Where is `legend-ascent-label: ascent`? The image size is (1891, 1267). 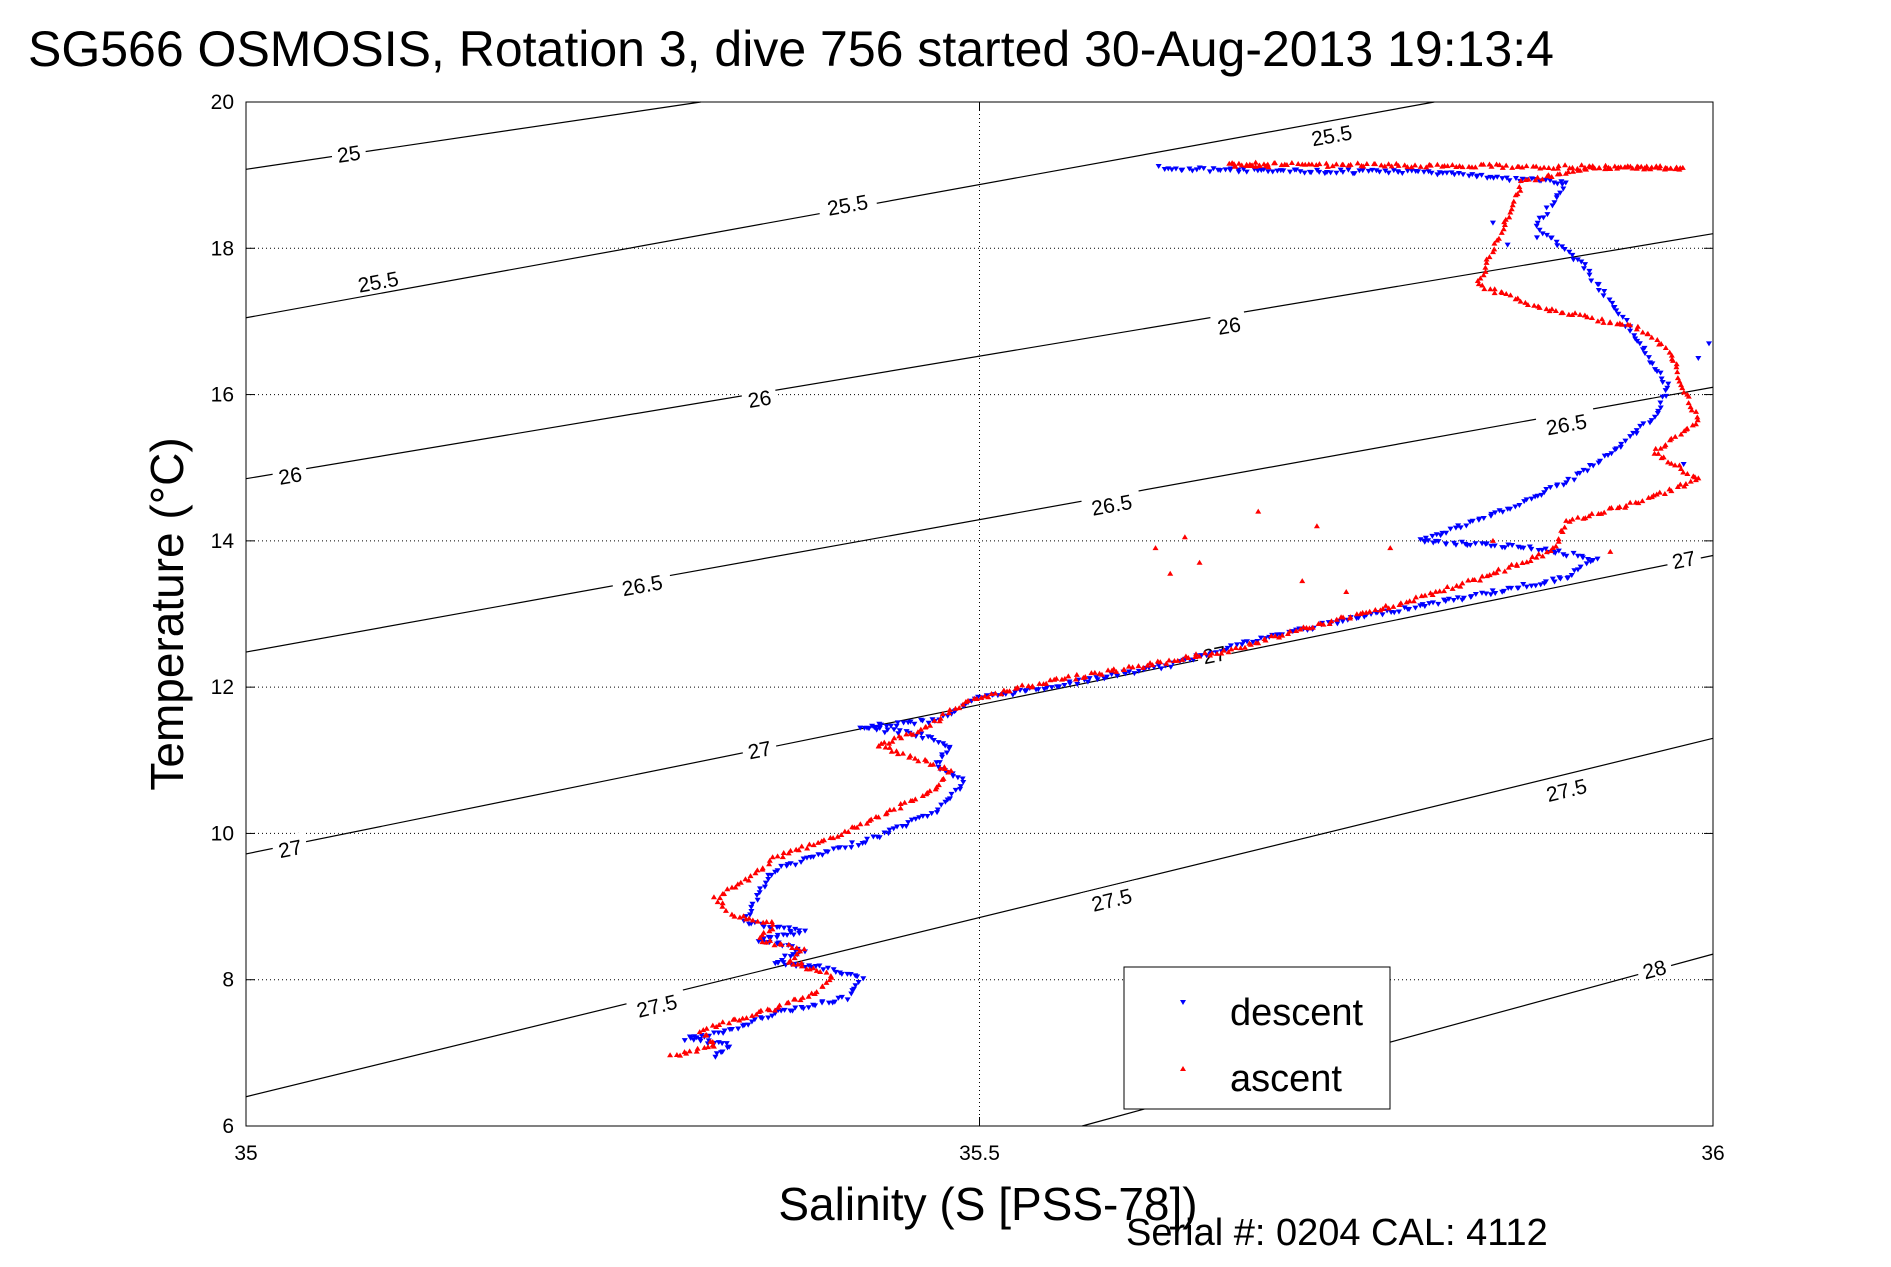
legend-ascent-label: ascent is located at coordinates (1286, 1079).